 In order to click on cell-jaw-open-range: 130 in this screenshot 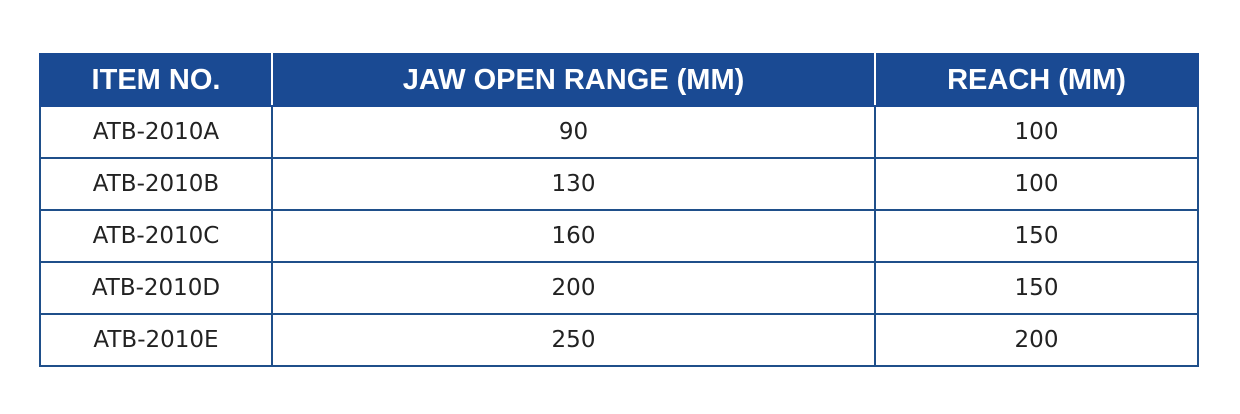, I will do `click(573, 184)`.